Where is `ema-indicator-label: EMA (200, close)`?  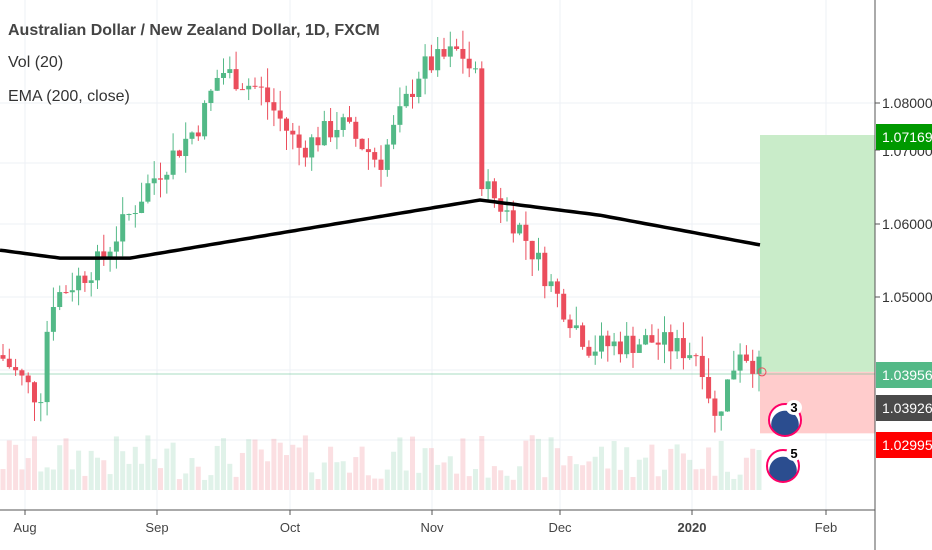 ema-indicator-label: EMA (200, close) is located at coordinates (69, 96).